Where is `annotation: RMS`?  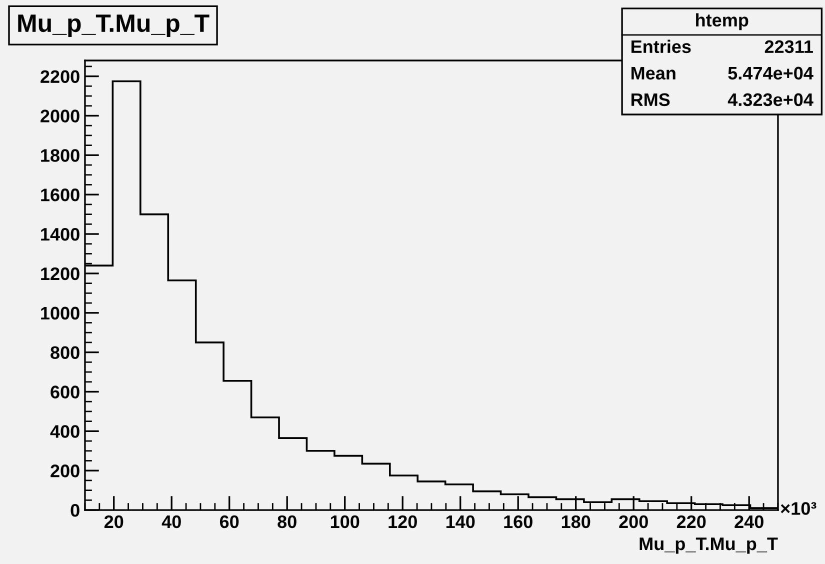
annotation: RMS is located at coordinates (651, 99).